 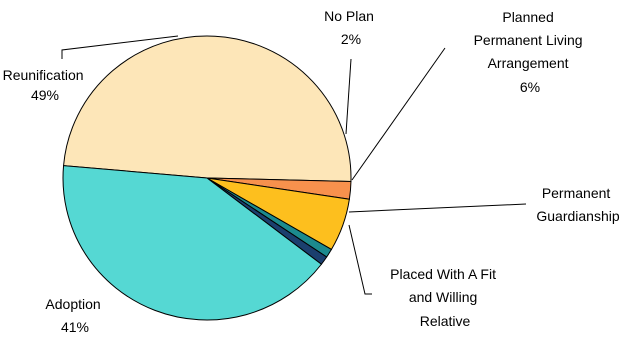 I want to click on label-reunification-name: Reunification, so click(x=43, y=75).